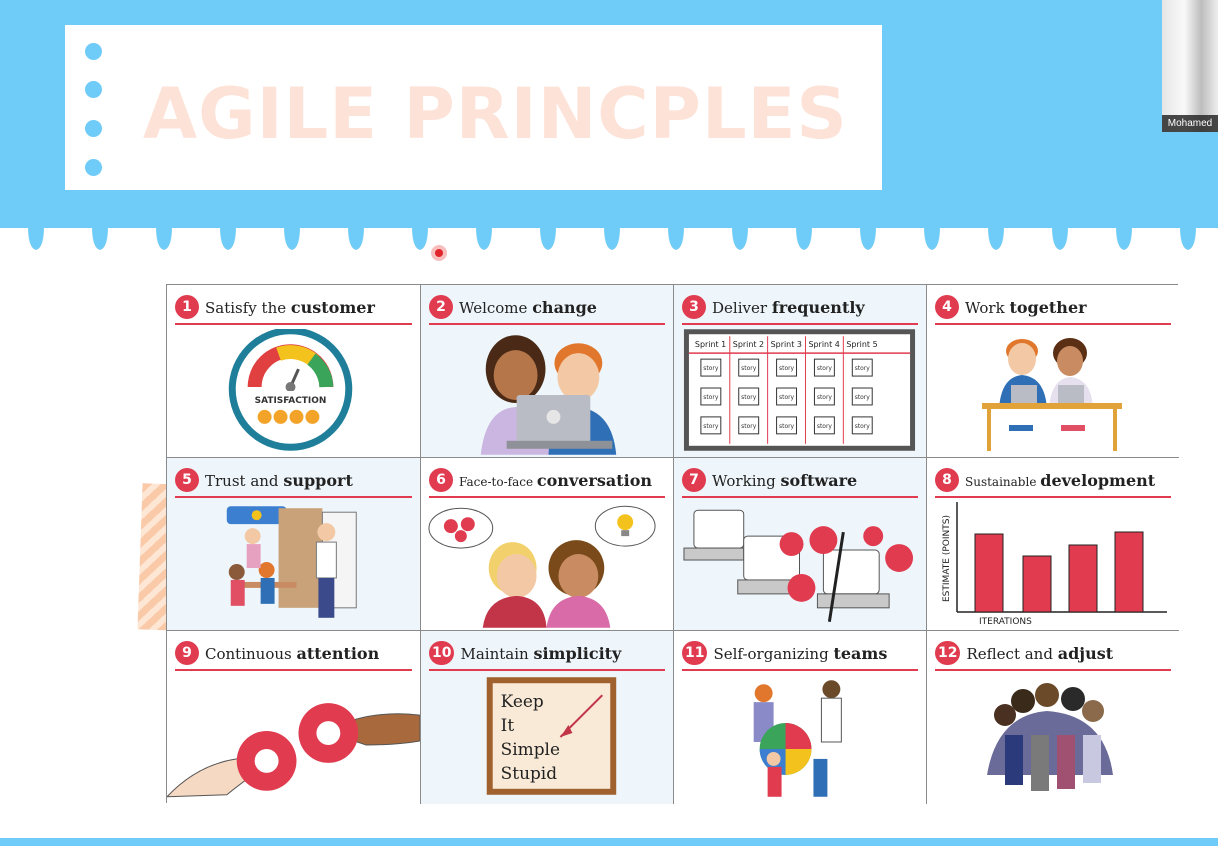  I want to click on principle-card-7: 7 Working software, so click(800, 544).